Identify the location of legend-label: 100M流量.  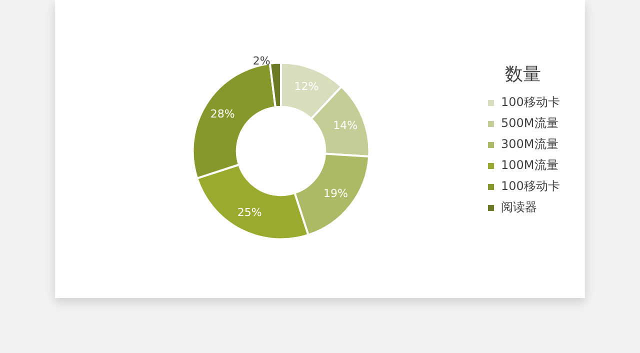
(529, 165).